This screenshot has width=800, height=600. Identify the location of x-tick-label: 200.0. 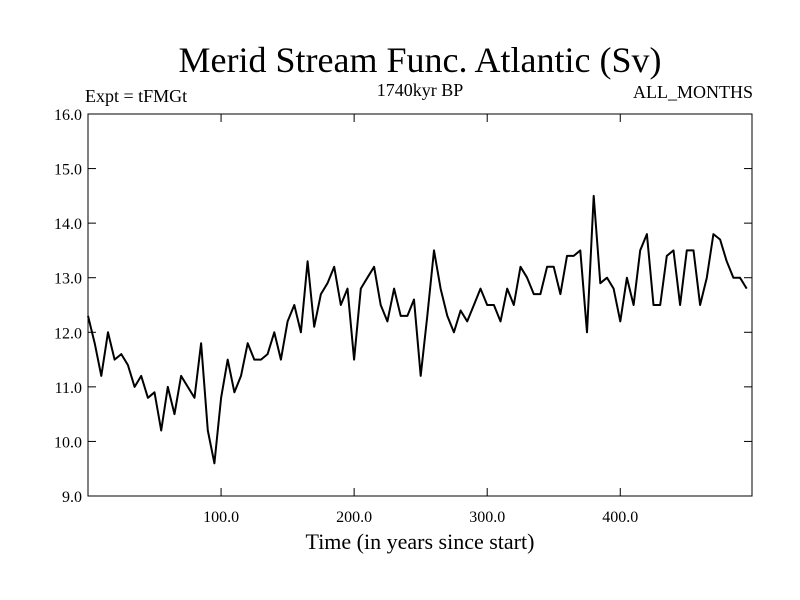
(354, 517).